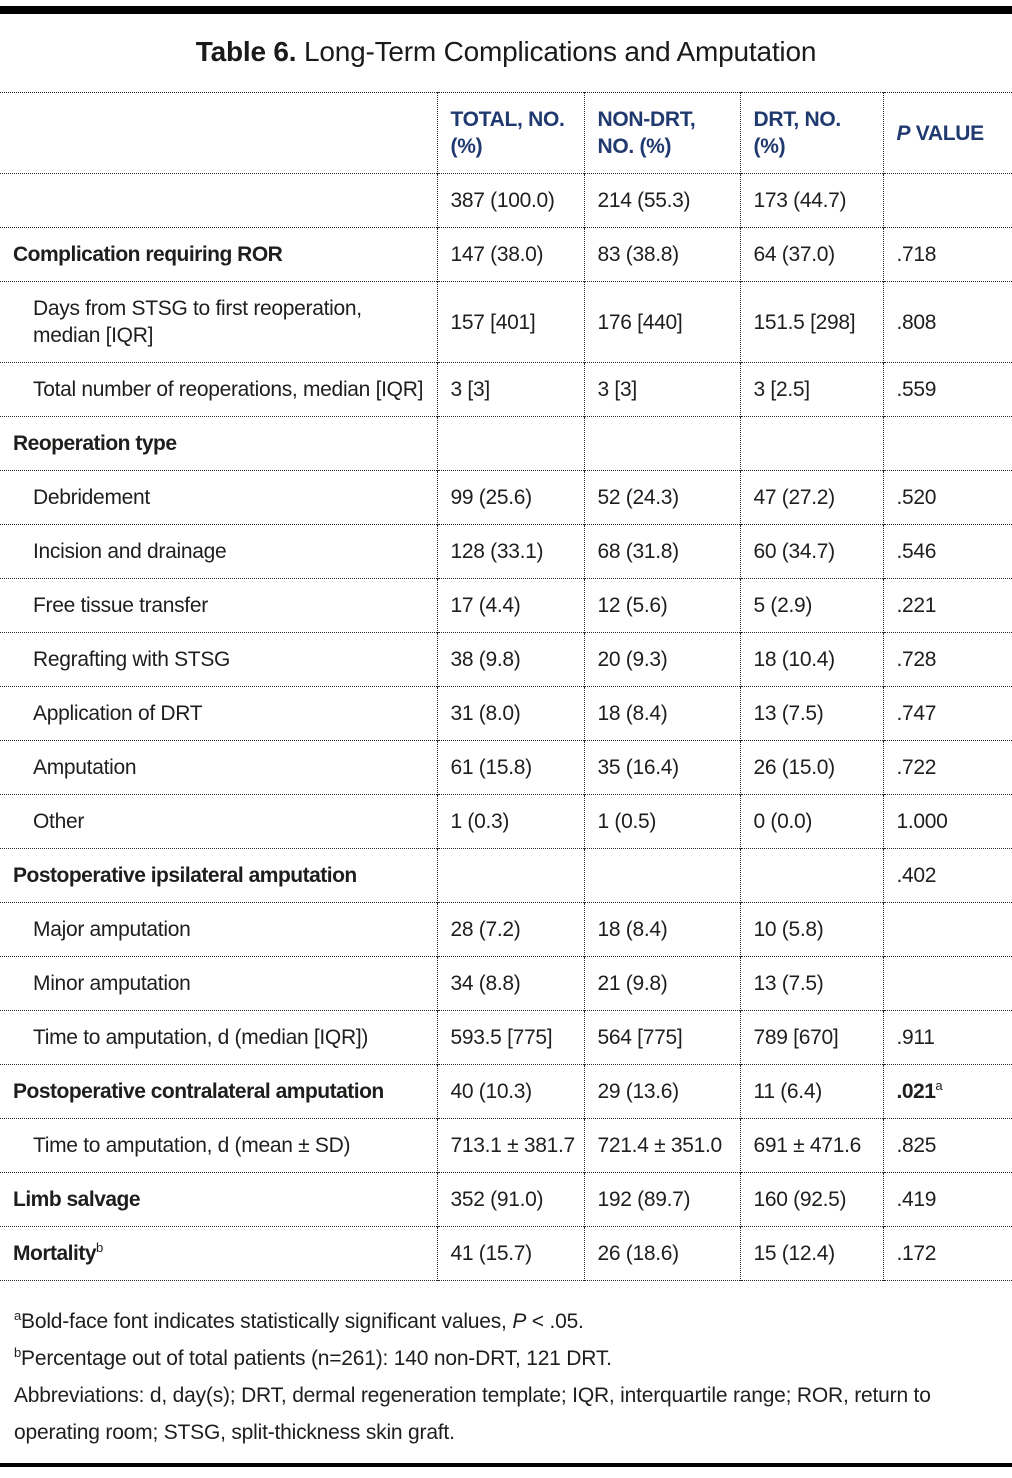  What do you see at coordinates (947, 605) in the screenshot?
I see `cell-pvalue: .221` at bounding box center [947, 605].